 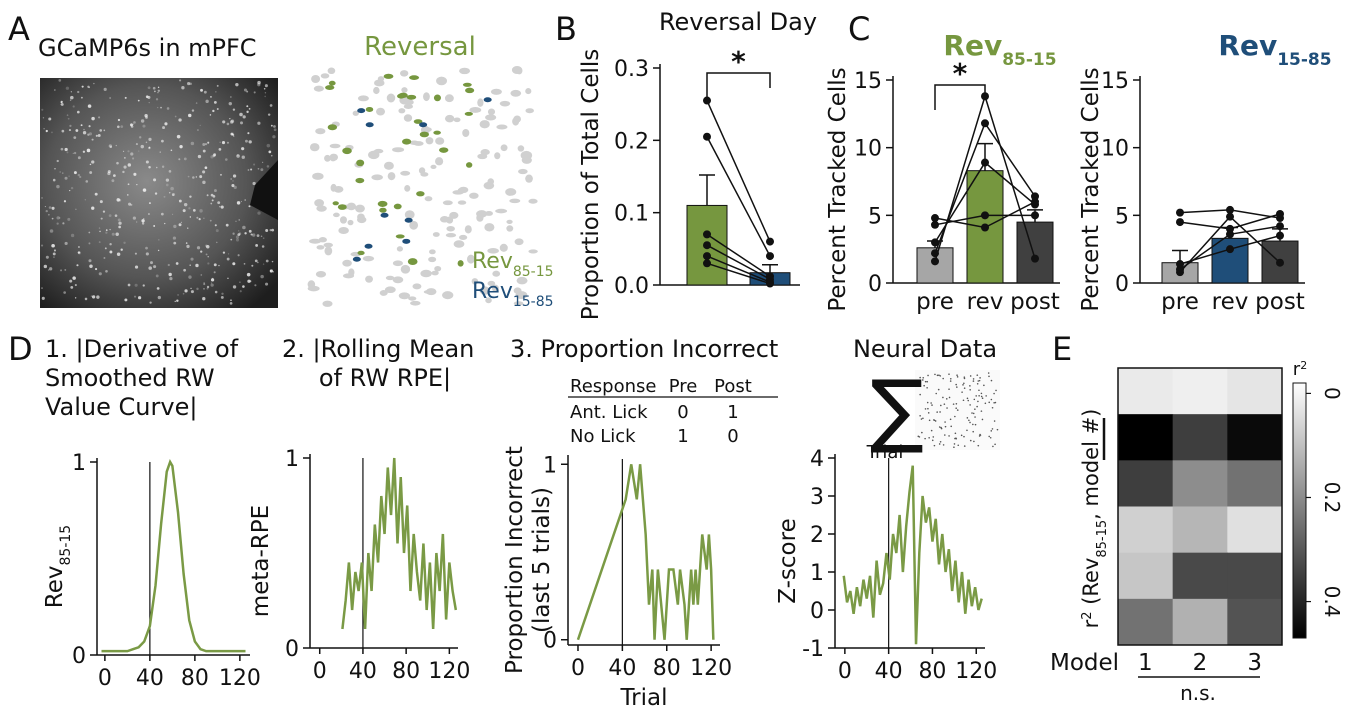 I want to click on text-part: r, so click(x=1091, y=623).